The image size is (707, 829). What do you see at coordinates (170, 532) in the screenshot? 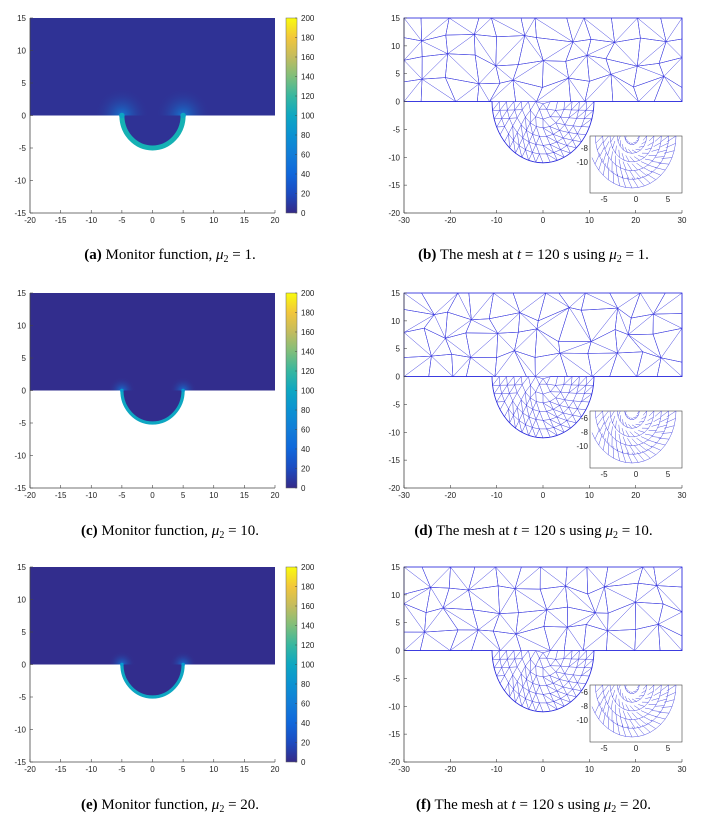
I see `caption-c: (c) Monitor function, μ2 = 10.` at bounding box center [170, 532].